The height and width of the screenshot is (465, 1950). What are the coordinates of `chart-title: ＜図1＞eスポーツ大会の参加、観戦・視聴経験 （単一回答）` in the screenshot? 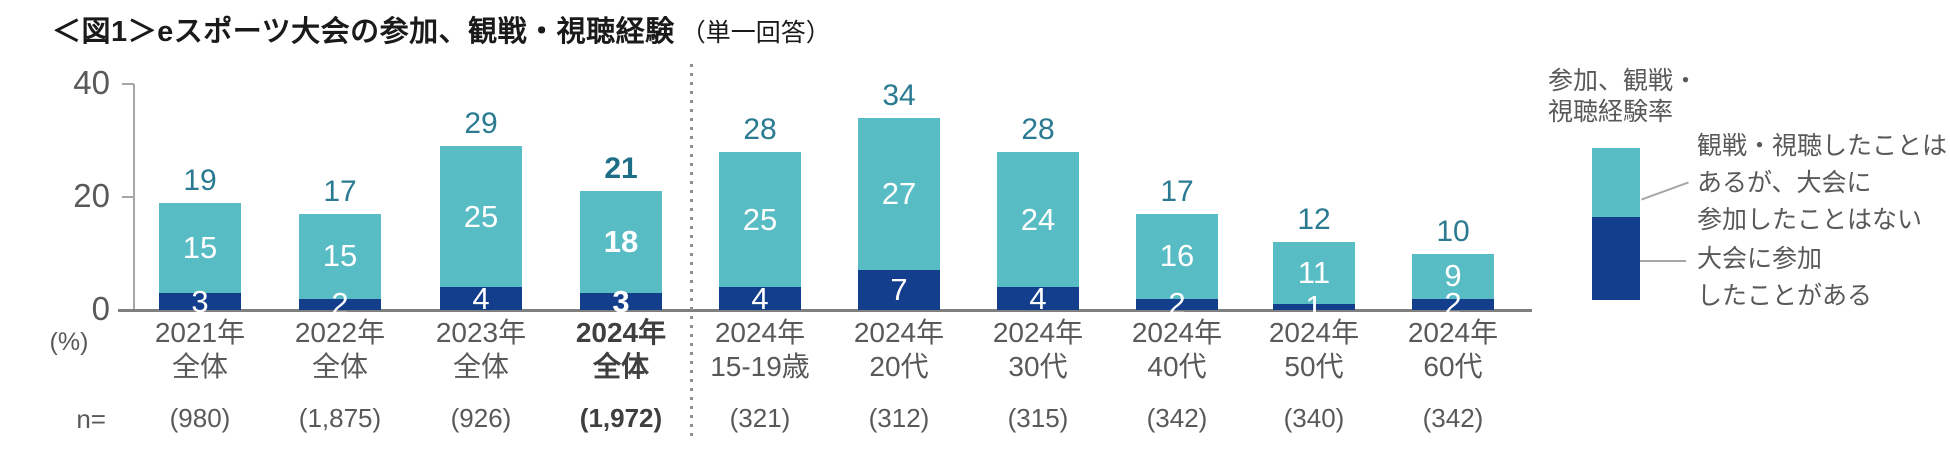 It's located at (441, 29).